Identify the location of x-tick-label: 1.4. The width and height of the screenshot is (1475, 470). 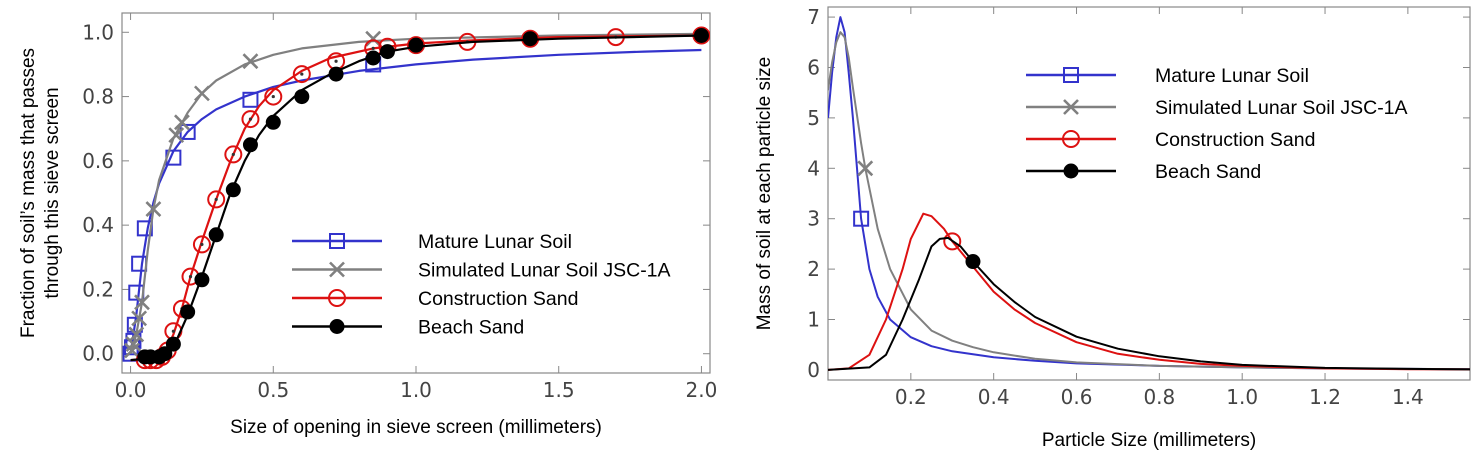
(1408, 397).